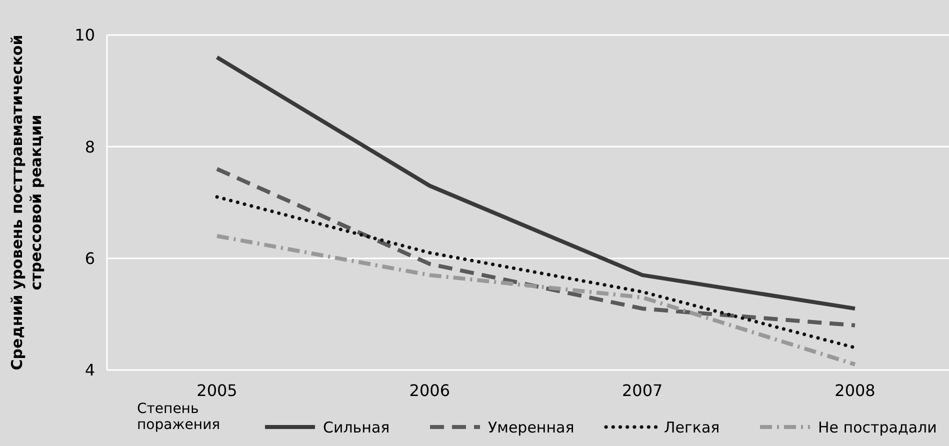 The width and height of the screenshot is (949, 446). Describe the element at coordinates (429, 390) in the screenshot. I see `x-tick-label: 2006` at that location.